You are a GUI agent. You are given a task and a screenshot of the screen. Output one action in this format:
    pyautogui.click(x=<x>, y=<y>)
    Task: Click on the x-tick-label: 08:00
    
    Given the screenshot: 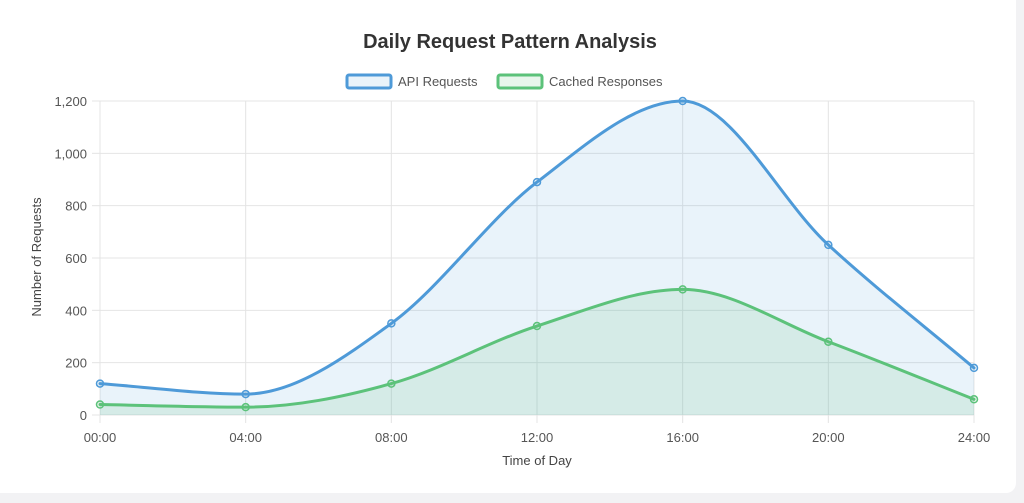 What is the action you would take?
    pyautogui.click(x=391, y=437)
    